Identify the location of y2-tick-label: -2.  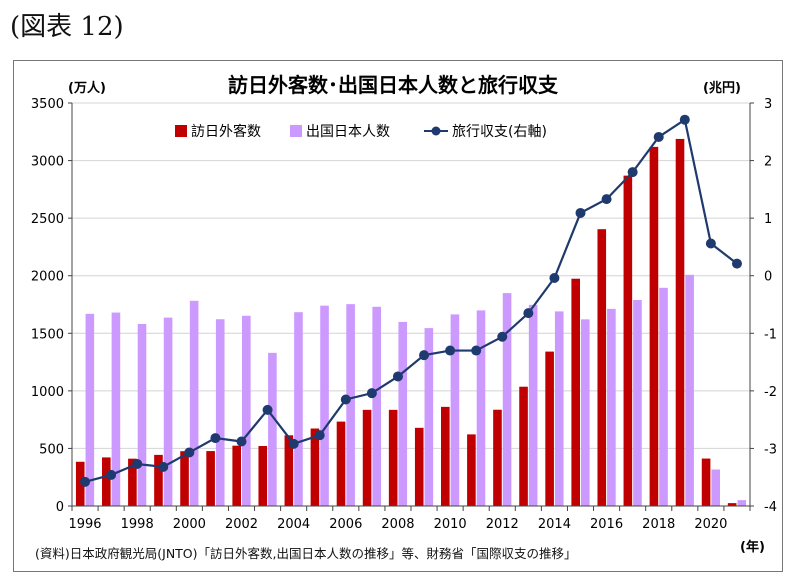
(770, 392).